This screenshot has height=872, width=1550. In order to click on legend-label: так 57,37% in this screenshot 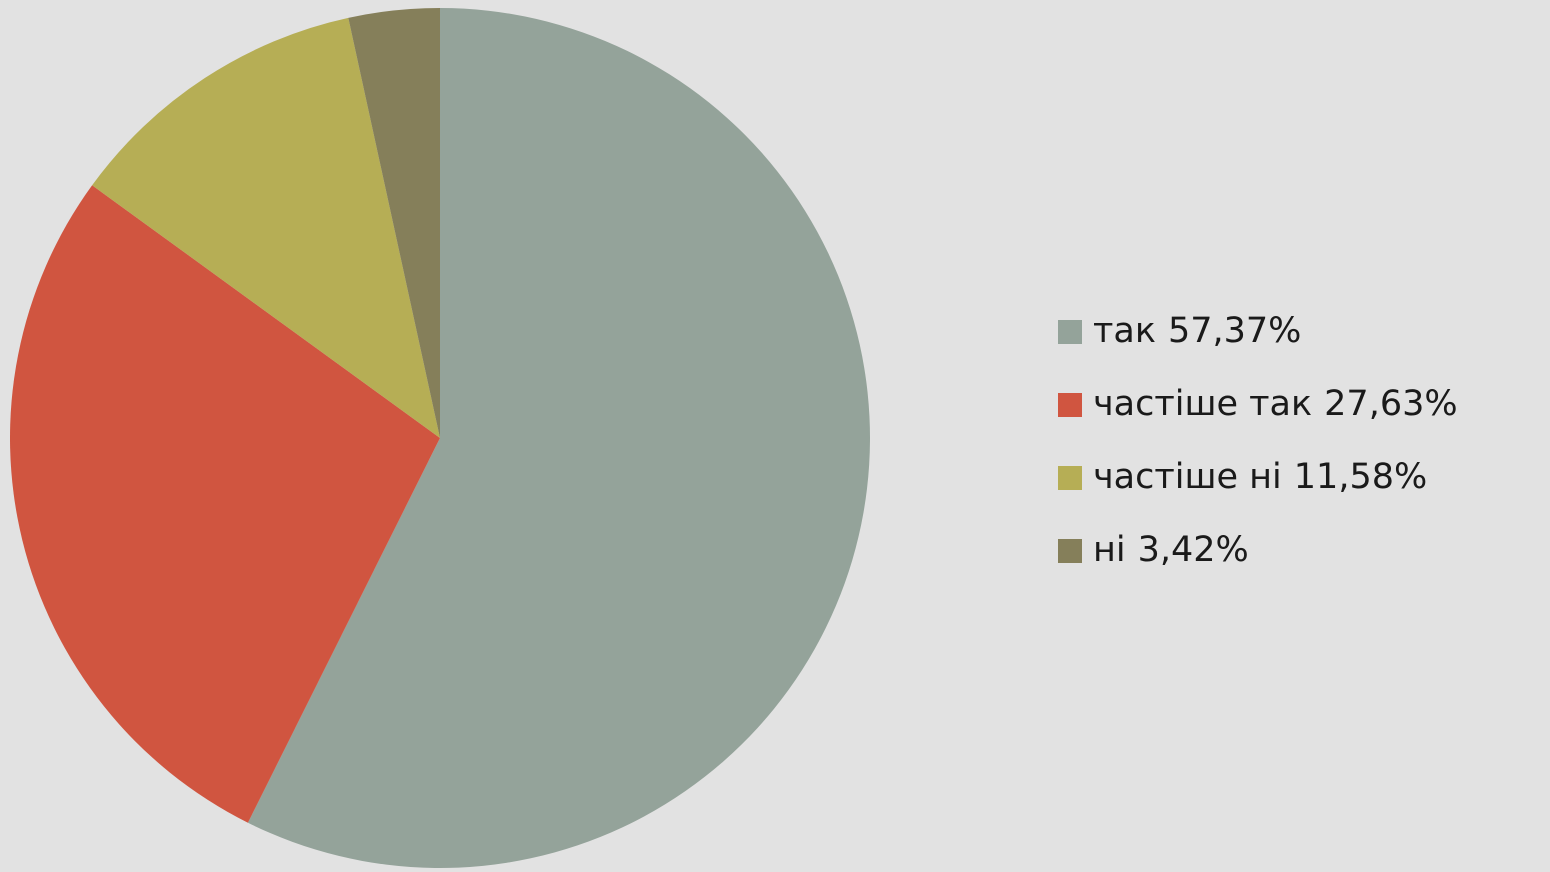, I will do `click(1197, 331)`.